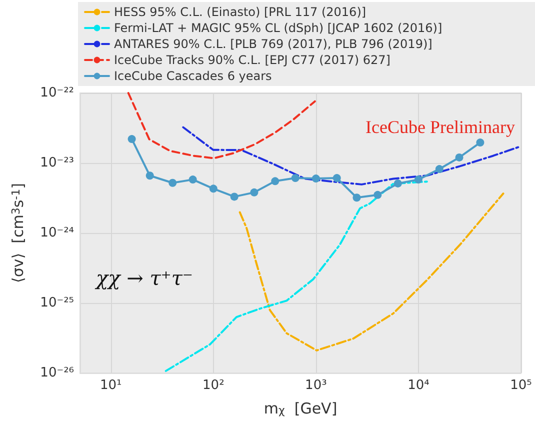 This screenshot has width=535, height=421. What do you see at coordinates (193, 76) in the screenshot?
I see `legend-label: IceCube Cascades 6 years` at bounding box center [193, 76].